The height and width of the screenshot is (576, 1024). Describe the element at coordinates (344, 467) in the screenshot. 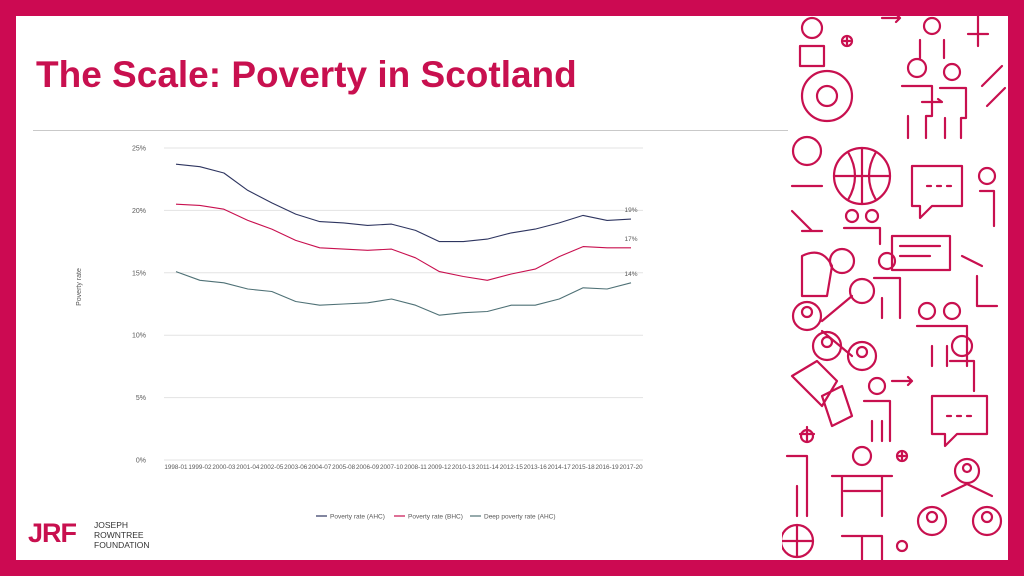

I see `x-tick-label: 2005-08` at that location.